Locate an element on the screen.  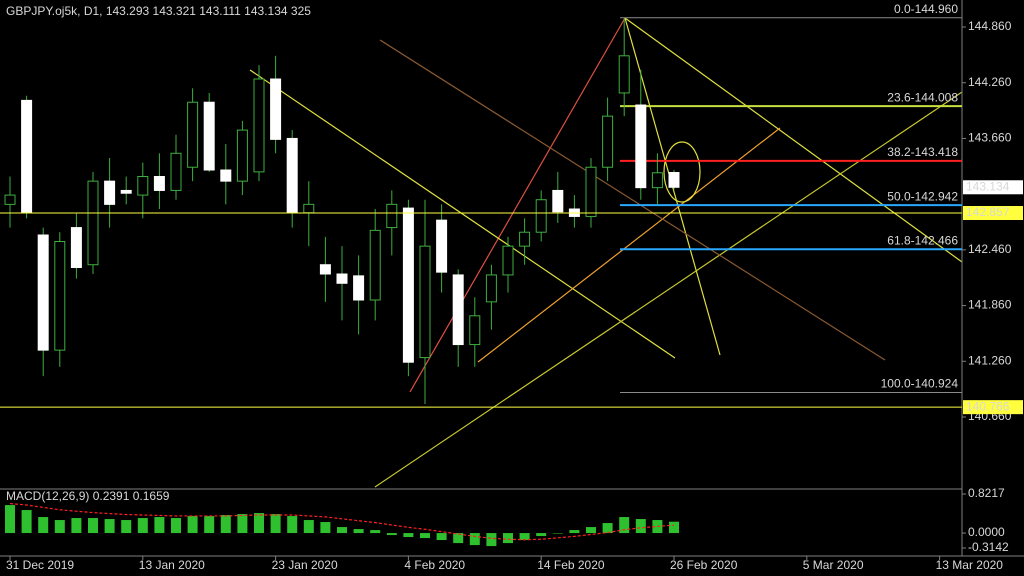
y-tick-label: 141.860 is located at coordinates (990, 305).